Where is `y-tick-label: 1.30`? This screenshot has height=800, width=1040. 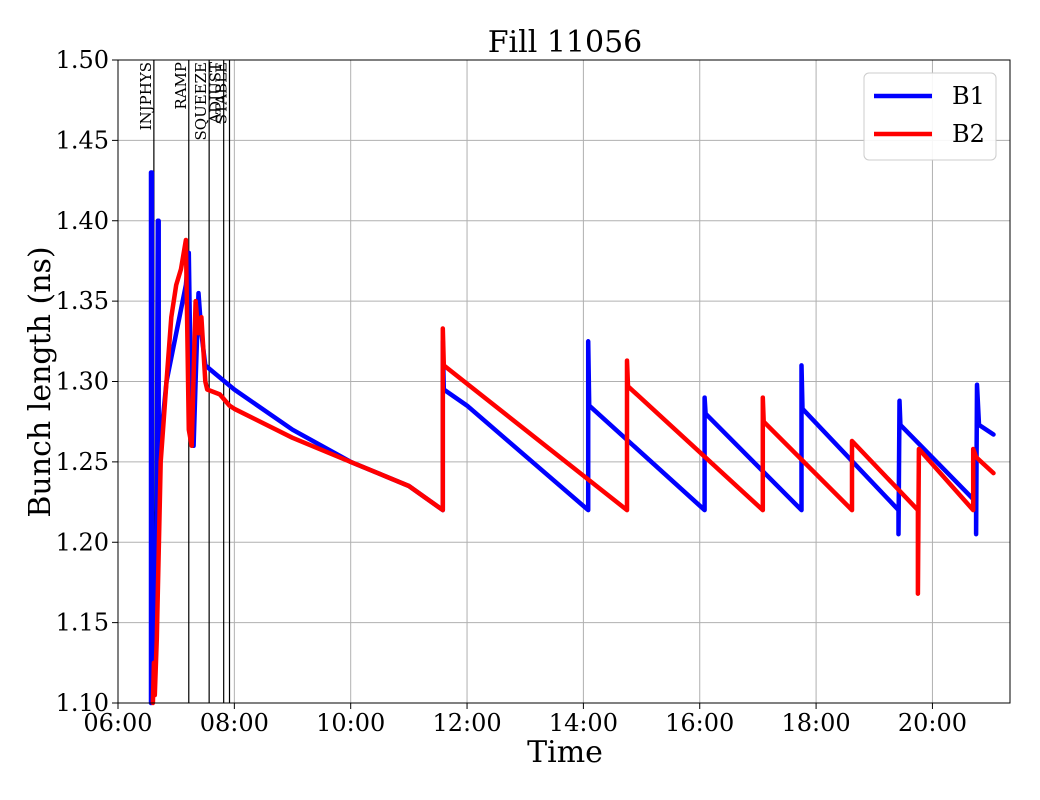
y-tick-label: 1.30 is located at coordinates (82, 382).